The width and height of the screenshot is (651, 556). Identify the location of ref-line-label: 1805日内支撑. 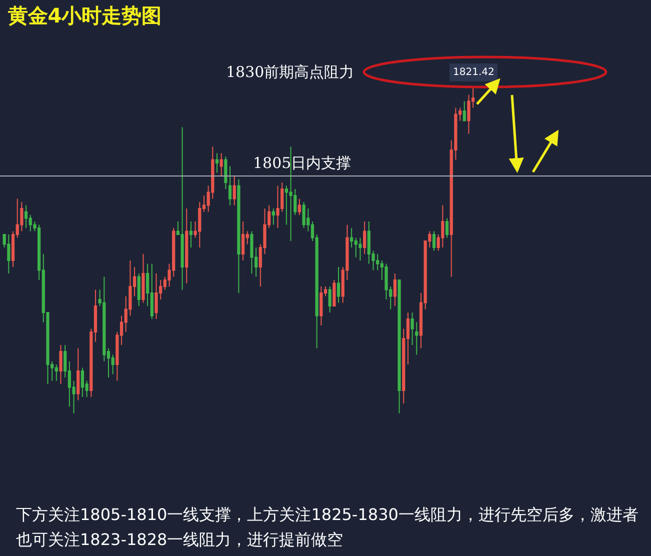
(302, 163).